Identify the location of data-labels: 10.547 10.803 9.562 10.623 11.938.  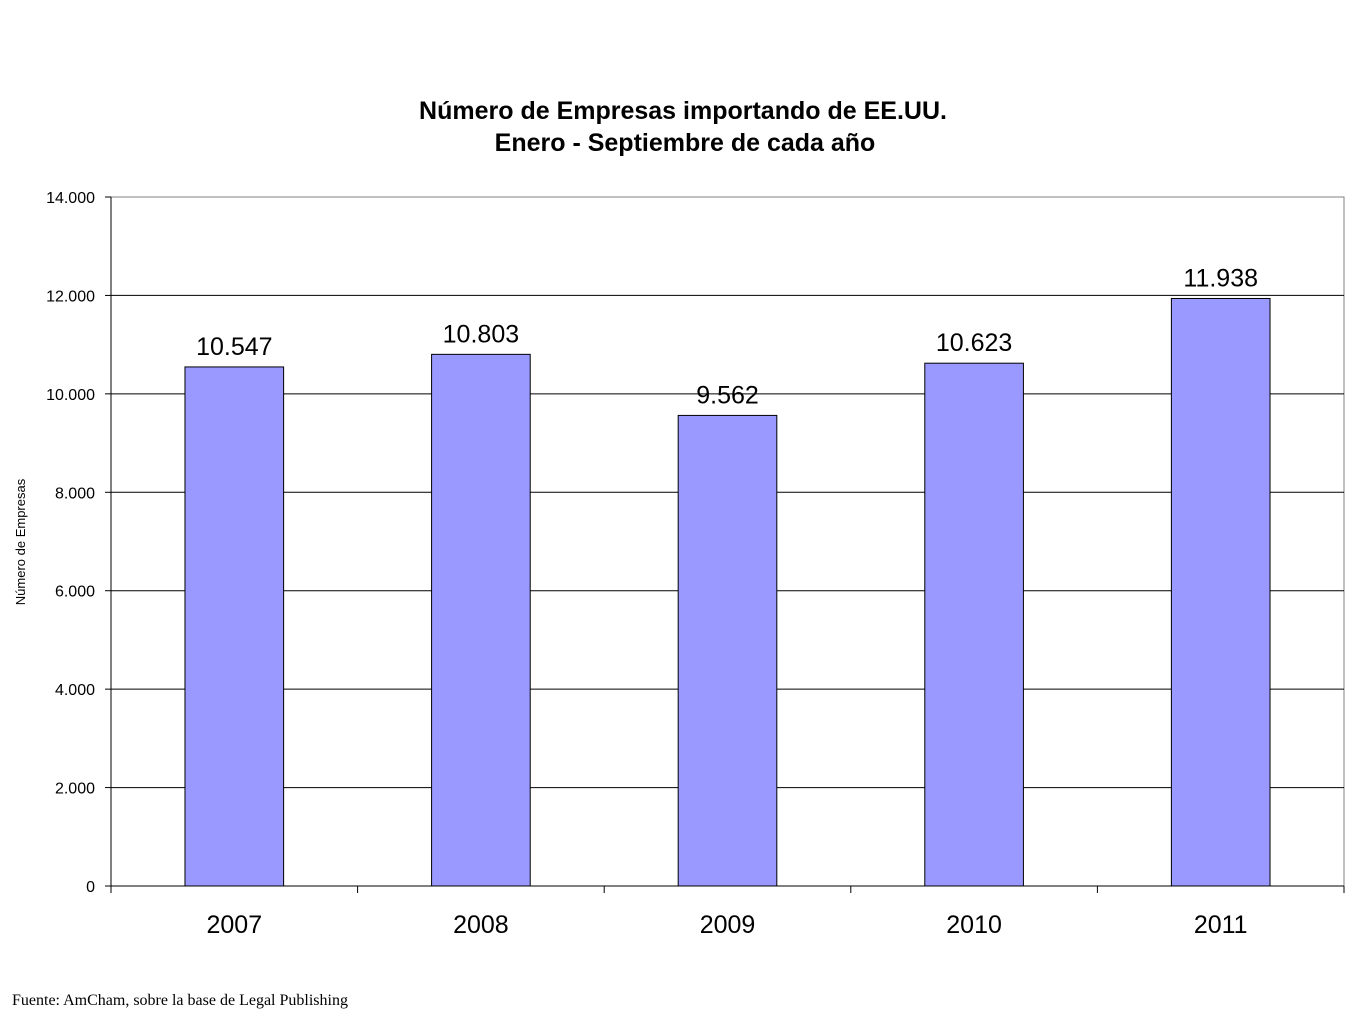
(727, 336).